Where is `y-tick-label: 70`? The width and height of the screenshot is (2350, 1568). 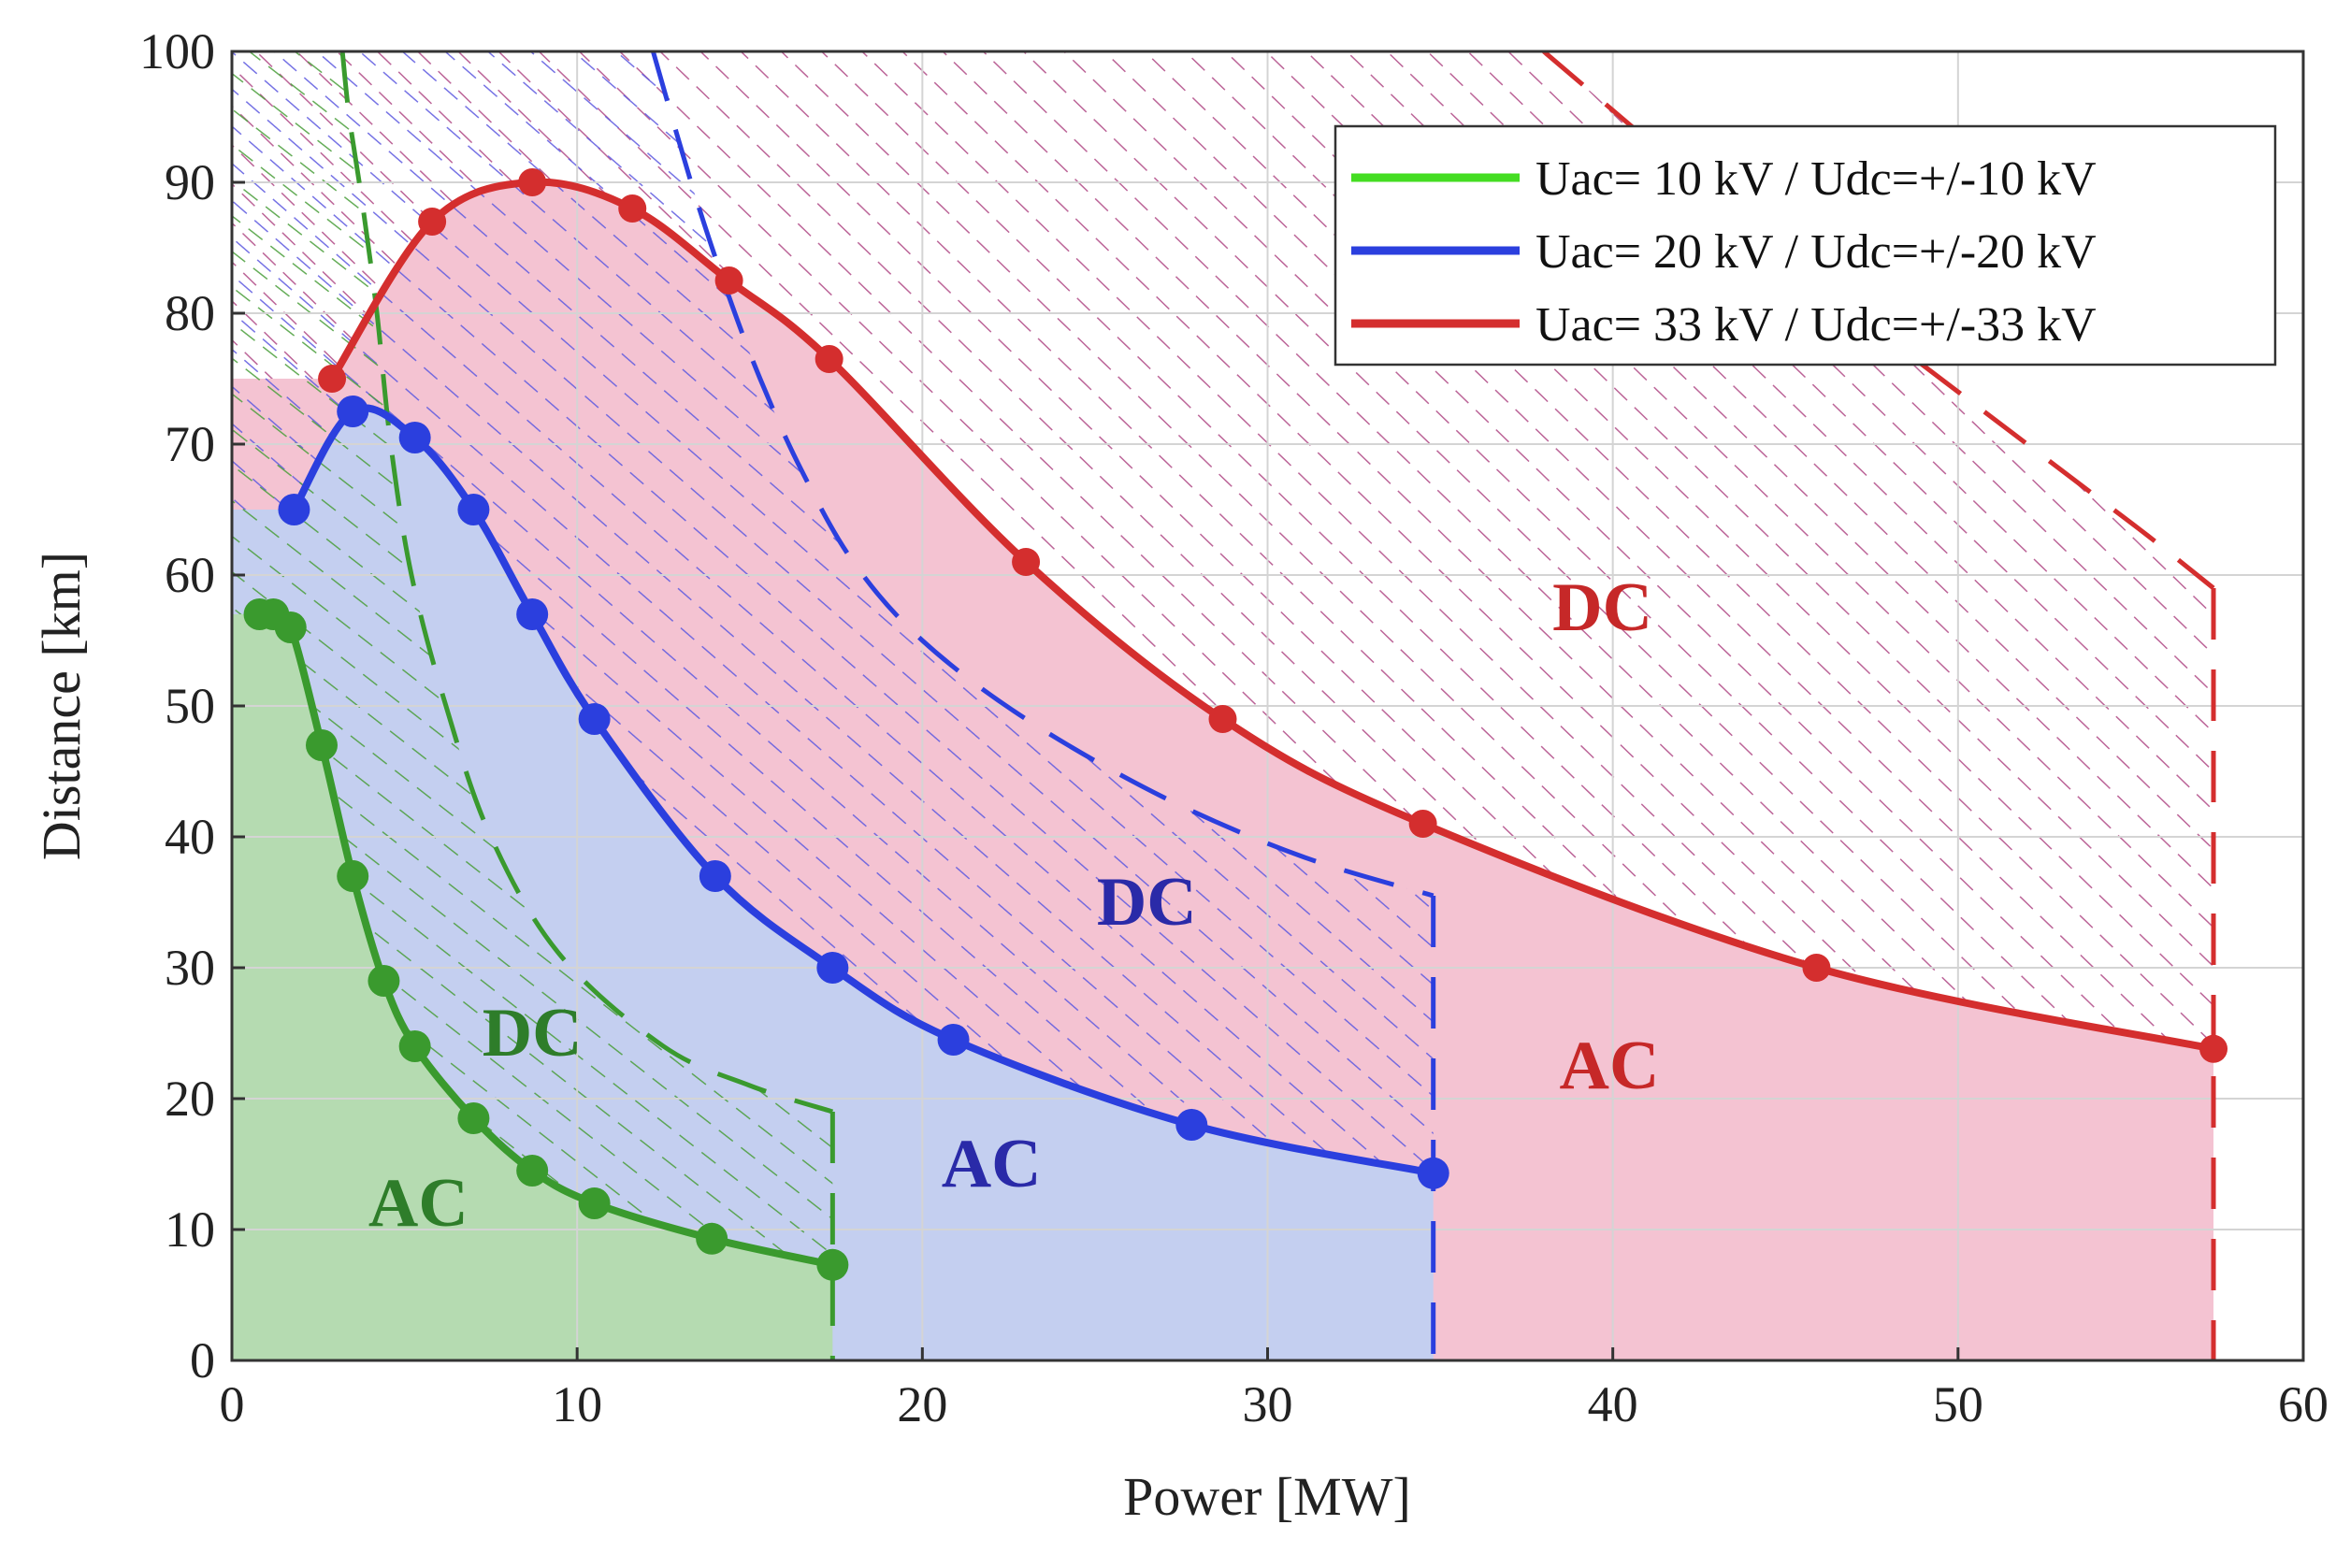 y-tick-label: 70 is located at coordinates (190, 444).